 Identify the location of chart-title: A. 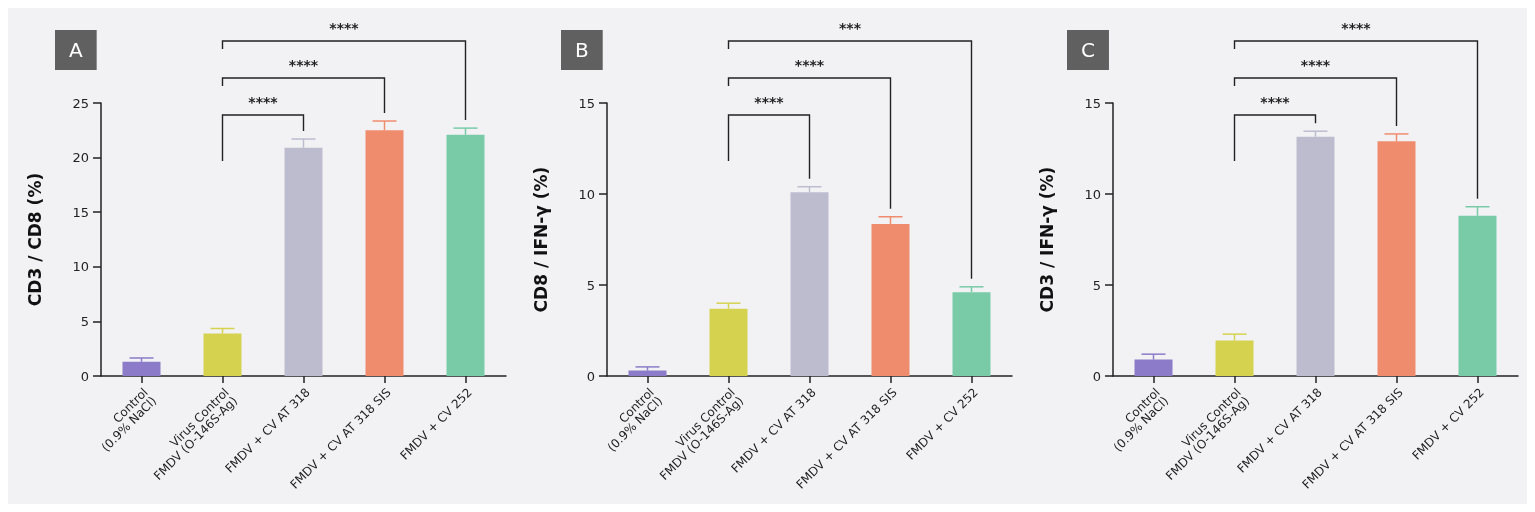
(76, 50).